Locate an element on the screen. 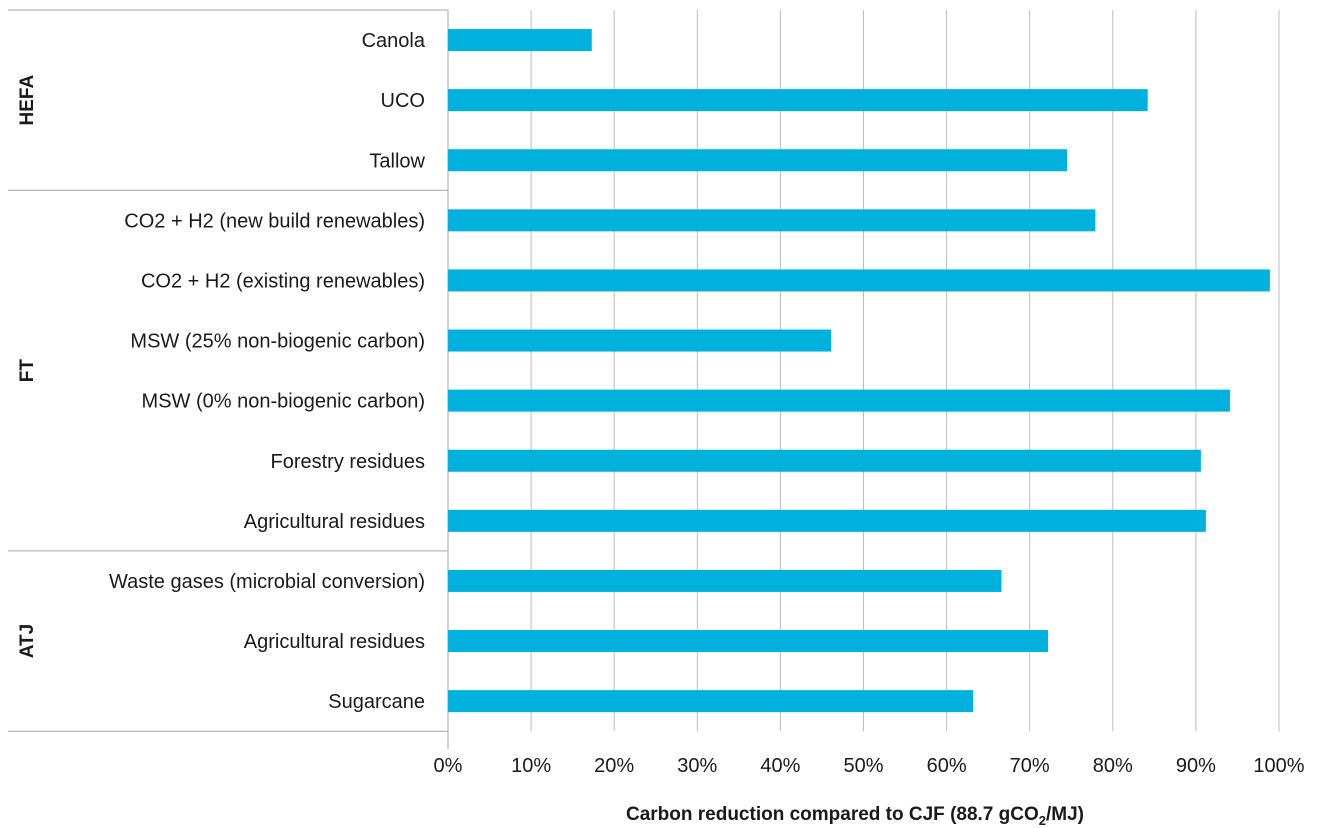  group-label: HEFA is located at coordinates (27, 100).